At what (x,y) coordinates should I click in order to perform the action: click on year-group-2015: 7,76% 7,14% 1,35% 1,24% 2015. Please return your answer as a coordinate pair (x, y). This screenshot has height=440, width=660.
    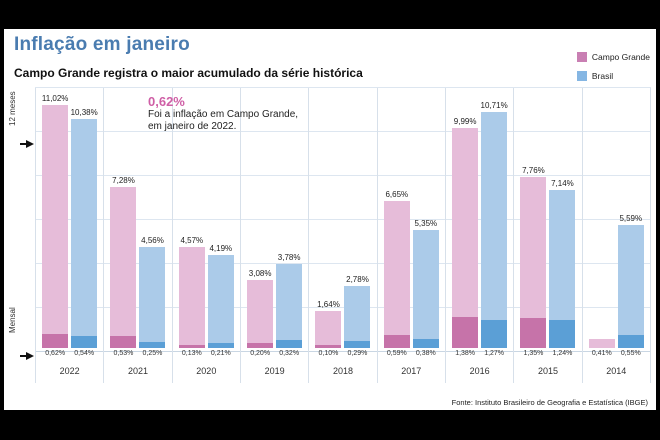
    Looking at the image, I should click on (548, 235).